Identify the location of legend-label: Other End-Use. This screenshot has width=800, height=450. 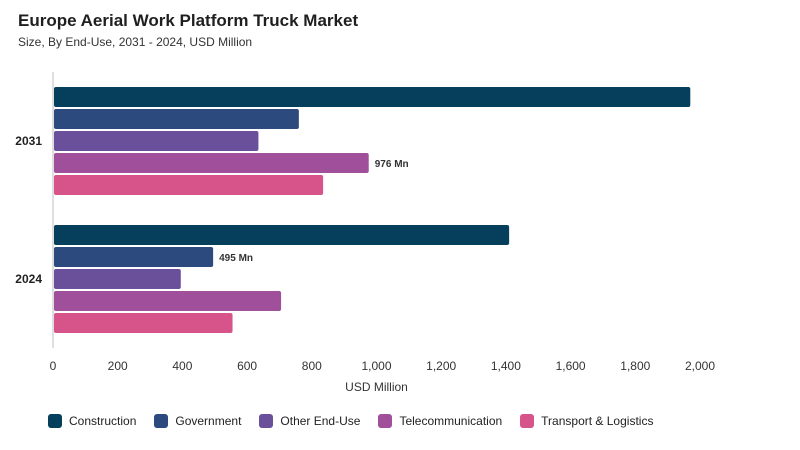
(320, 421).